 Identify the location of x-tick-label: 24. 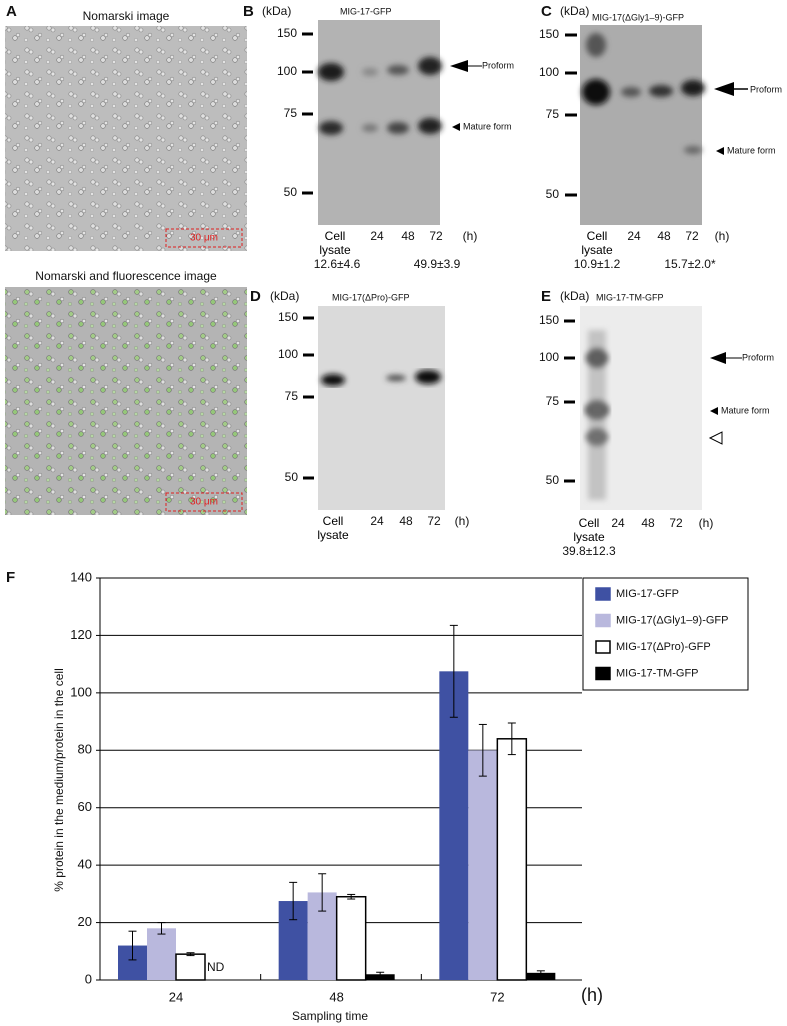
(176, 996).